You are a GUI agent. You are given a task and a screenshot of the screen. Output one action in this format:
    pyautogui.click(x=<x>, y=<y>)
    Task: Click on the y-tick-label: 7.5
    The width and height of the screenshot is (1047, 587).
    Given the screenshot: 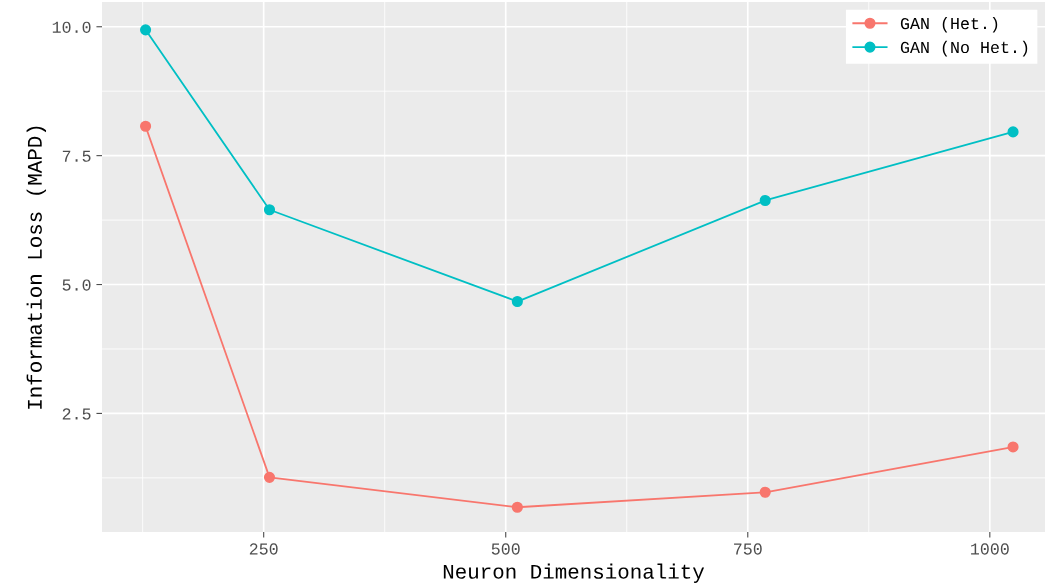 What is the action you would take?
    pyautogui.click(x=76, y=156)
    